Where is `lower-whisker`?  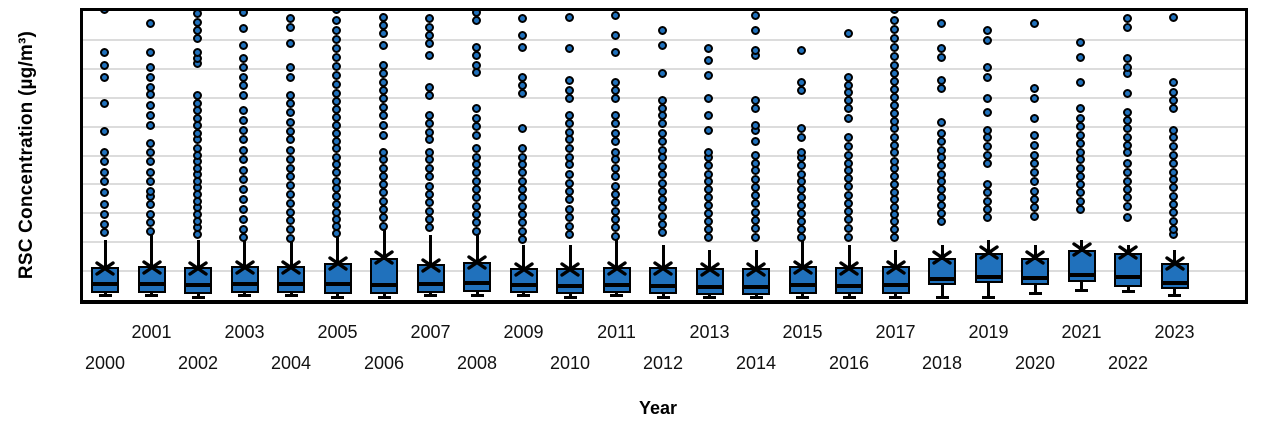 lower-whisker is located at coordinates (988, 290).